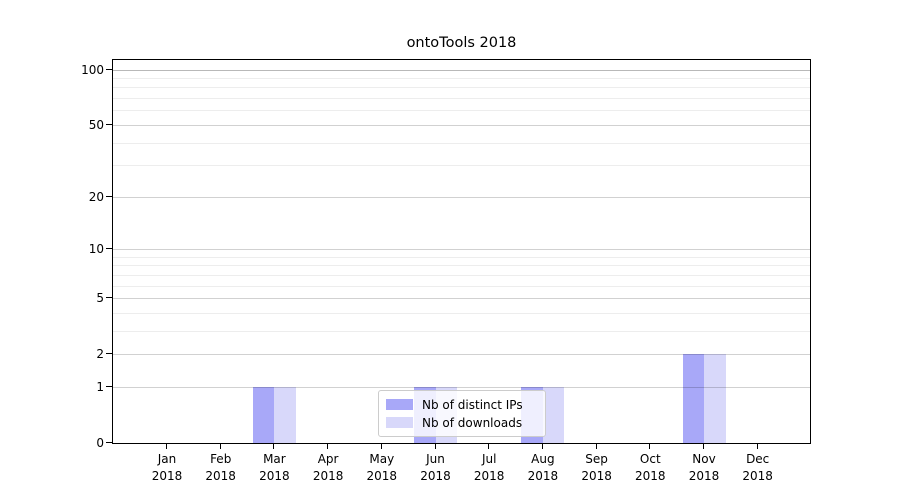 Image resolution: width=900 pixels, height=500 pixels. I want to click on legend-swatch-distinct-ips, so click(399, 404).